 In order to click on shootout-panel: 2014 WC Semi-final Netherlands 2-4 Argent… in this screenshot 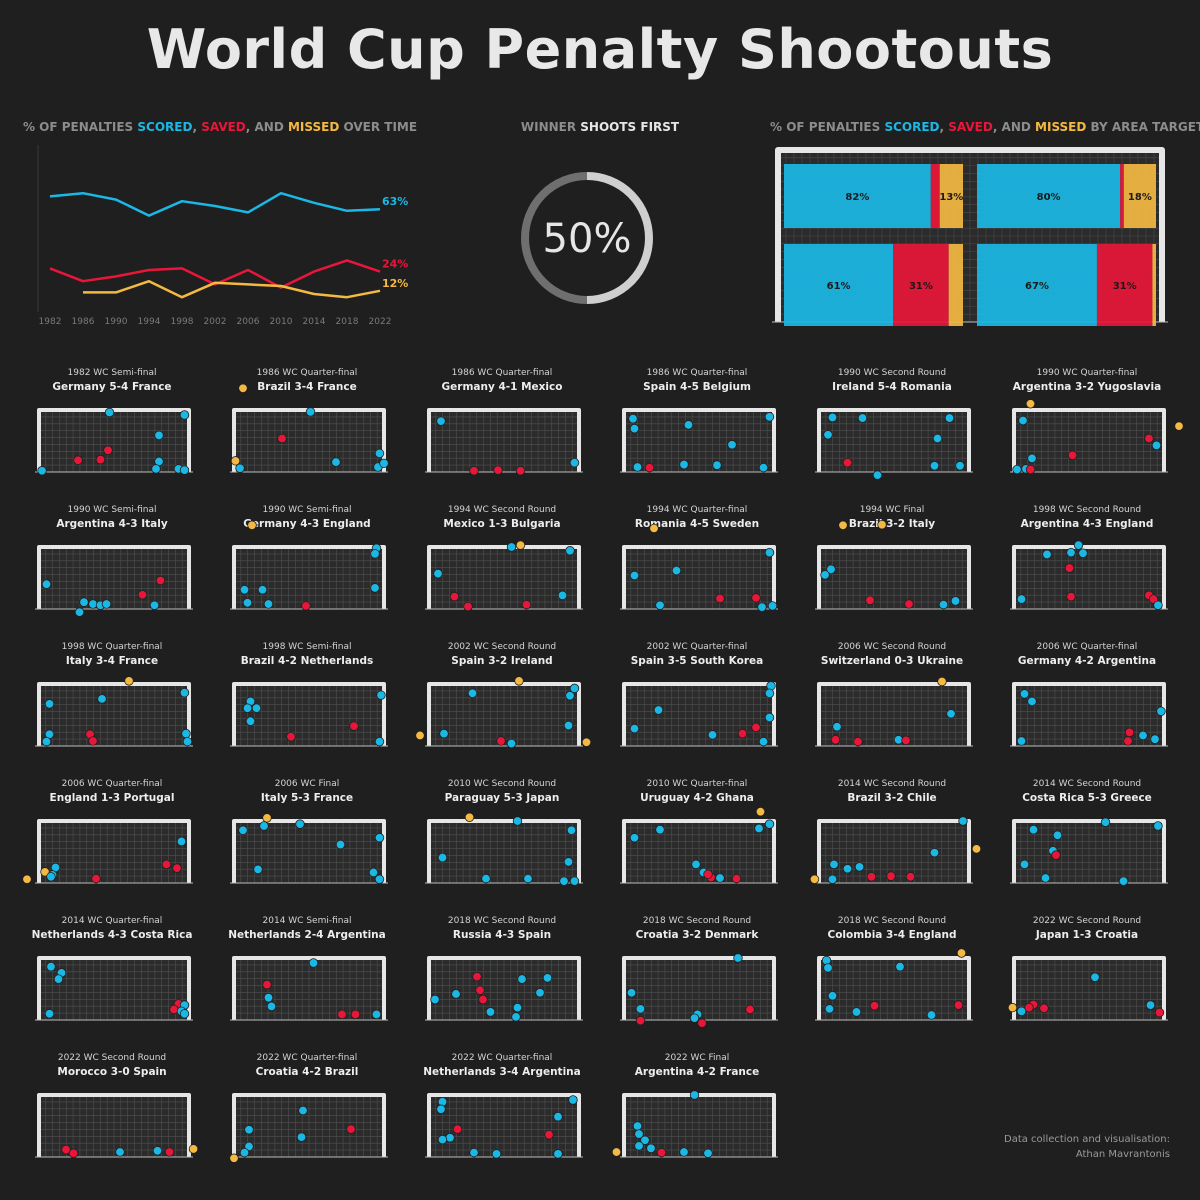, I will do `click(307, 976)`.